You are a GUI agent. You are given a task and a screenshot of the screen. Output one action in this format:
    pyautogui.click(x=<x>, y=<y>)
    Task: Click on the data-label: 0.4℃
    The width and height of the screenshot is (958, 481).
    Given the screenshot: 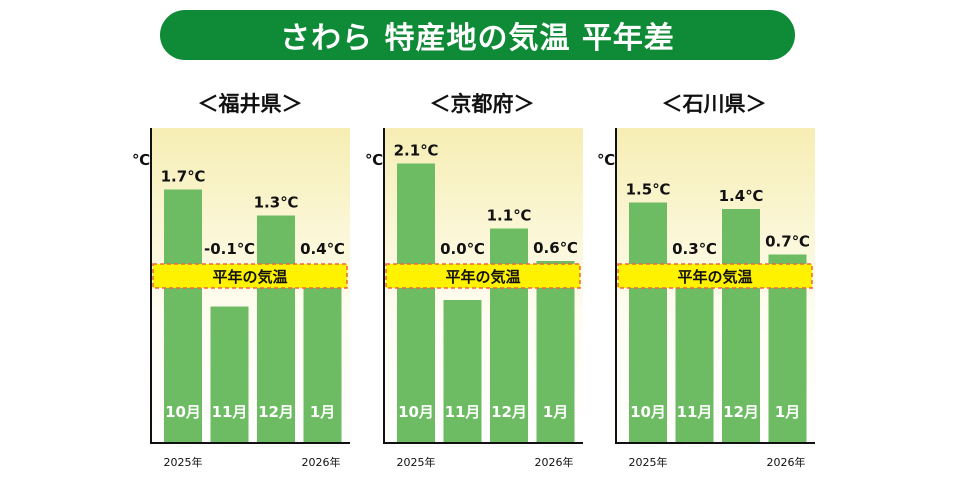 What is the action you would take?
    pyautogui.click(x=322, y=249)
    